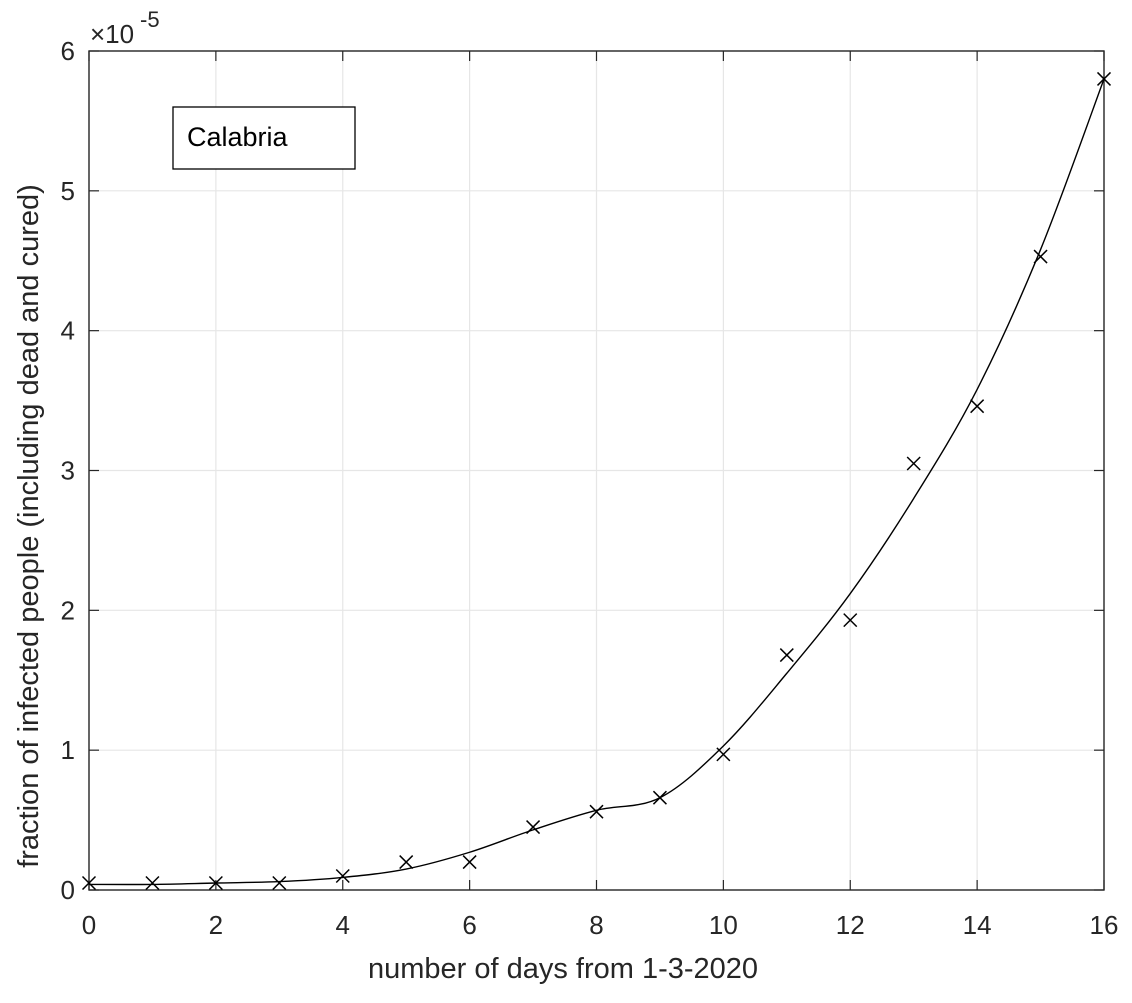 The height and width of the screenshot is (1003, 1132). What do you see at coordinates (850, 925) in the screenshot?
I see `x-tick-label: 12` at bounding box center [850, 925].